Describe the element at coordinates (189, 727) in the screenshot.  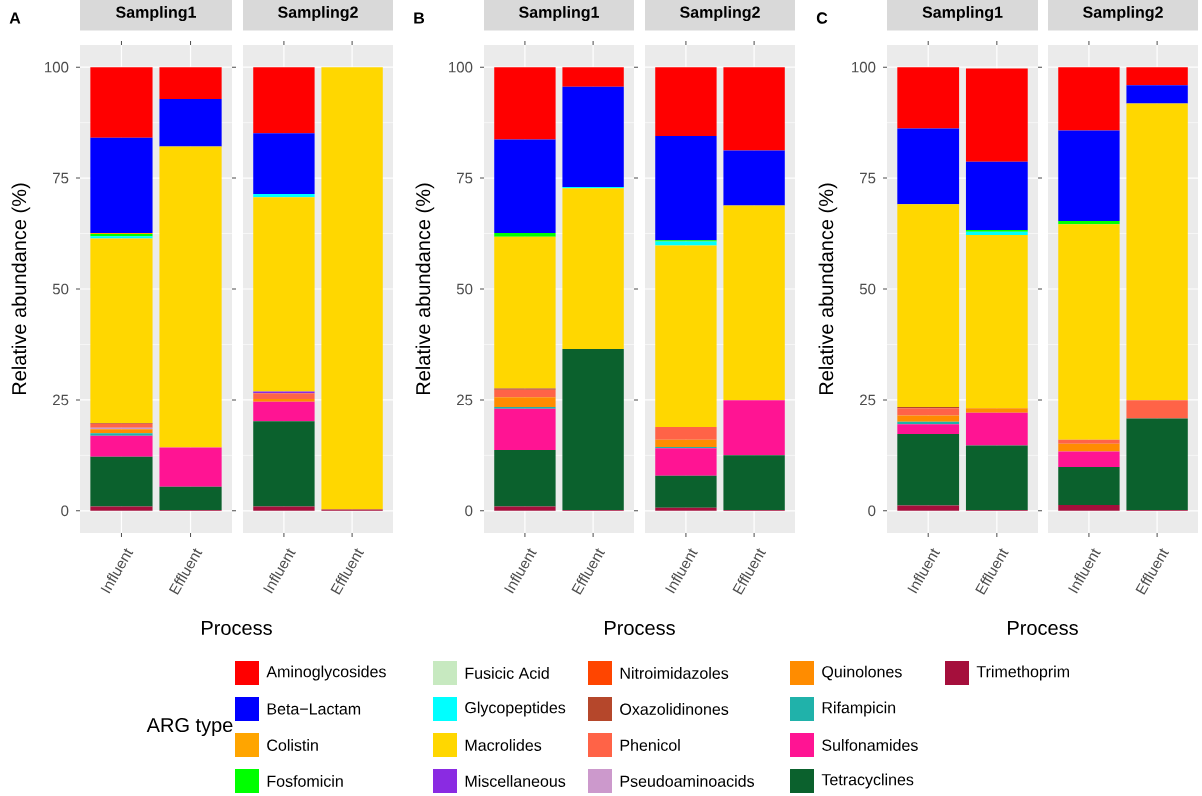
I see `legend-title: ARG type` at that location.